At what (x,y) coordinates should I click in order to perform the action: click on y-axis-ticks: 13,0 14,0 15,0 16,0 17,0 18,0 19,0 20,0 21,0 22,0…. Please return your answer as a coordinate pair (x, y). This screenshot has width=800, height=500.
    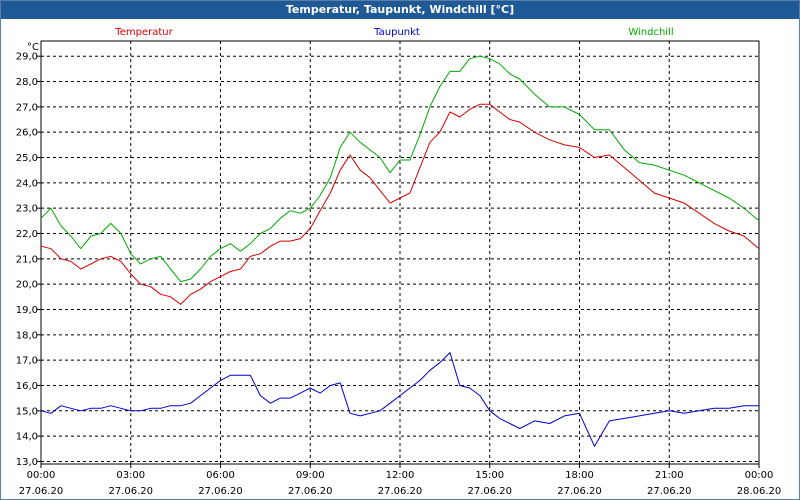
    Looking at the image, I should click on (28, 260).